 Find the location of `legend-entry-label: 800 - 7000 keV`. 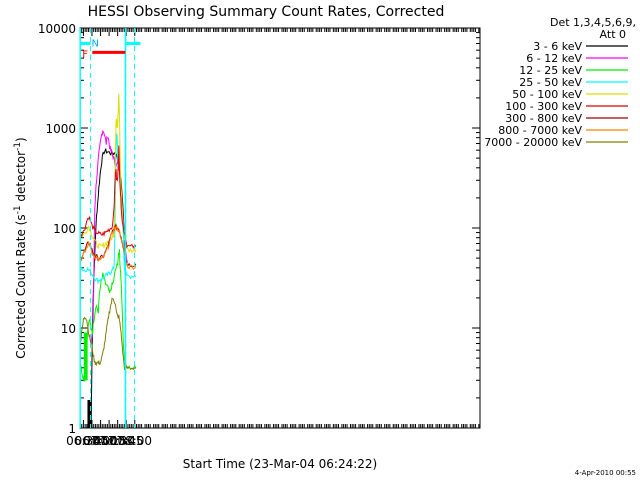

legend-entry-label: 800 - 7000 keV is located at coordinates (540, 130).